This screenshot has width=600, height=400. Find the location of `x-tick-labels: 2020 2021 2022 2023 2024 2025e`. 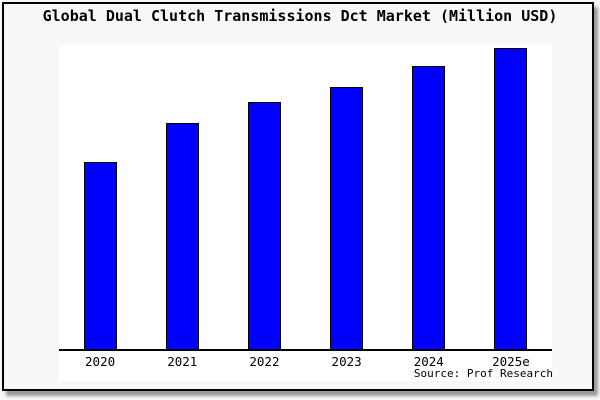

x-tick-labels: 2020 2021 2022 2023 2024 2025e is located at coordinates (305, 361).